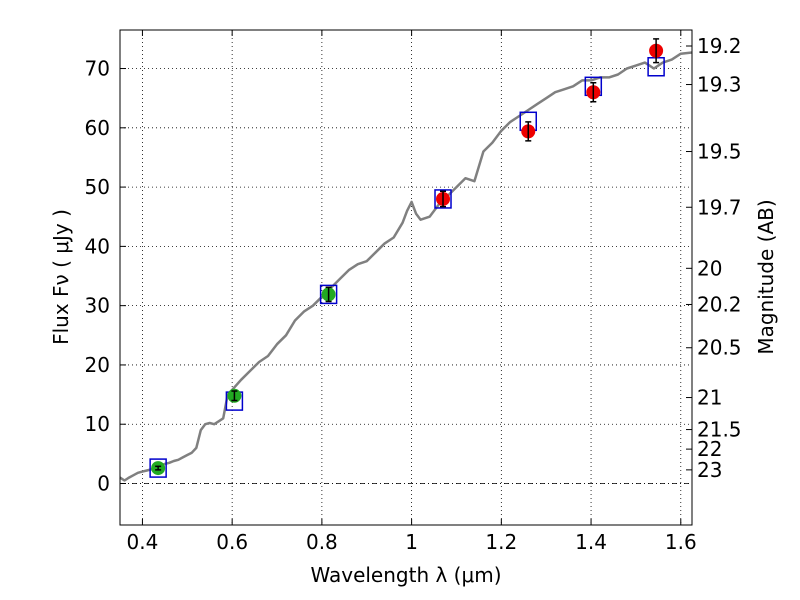  I want to click on y-tick-label: 10, so click(97, 424).